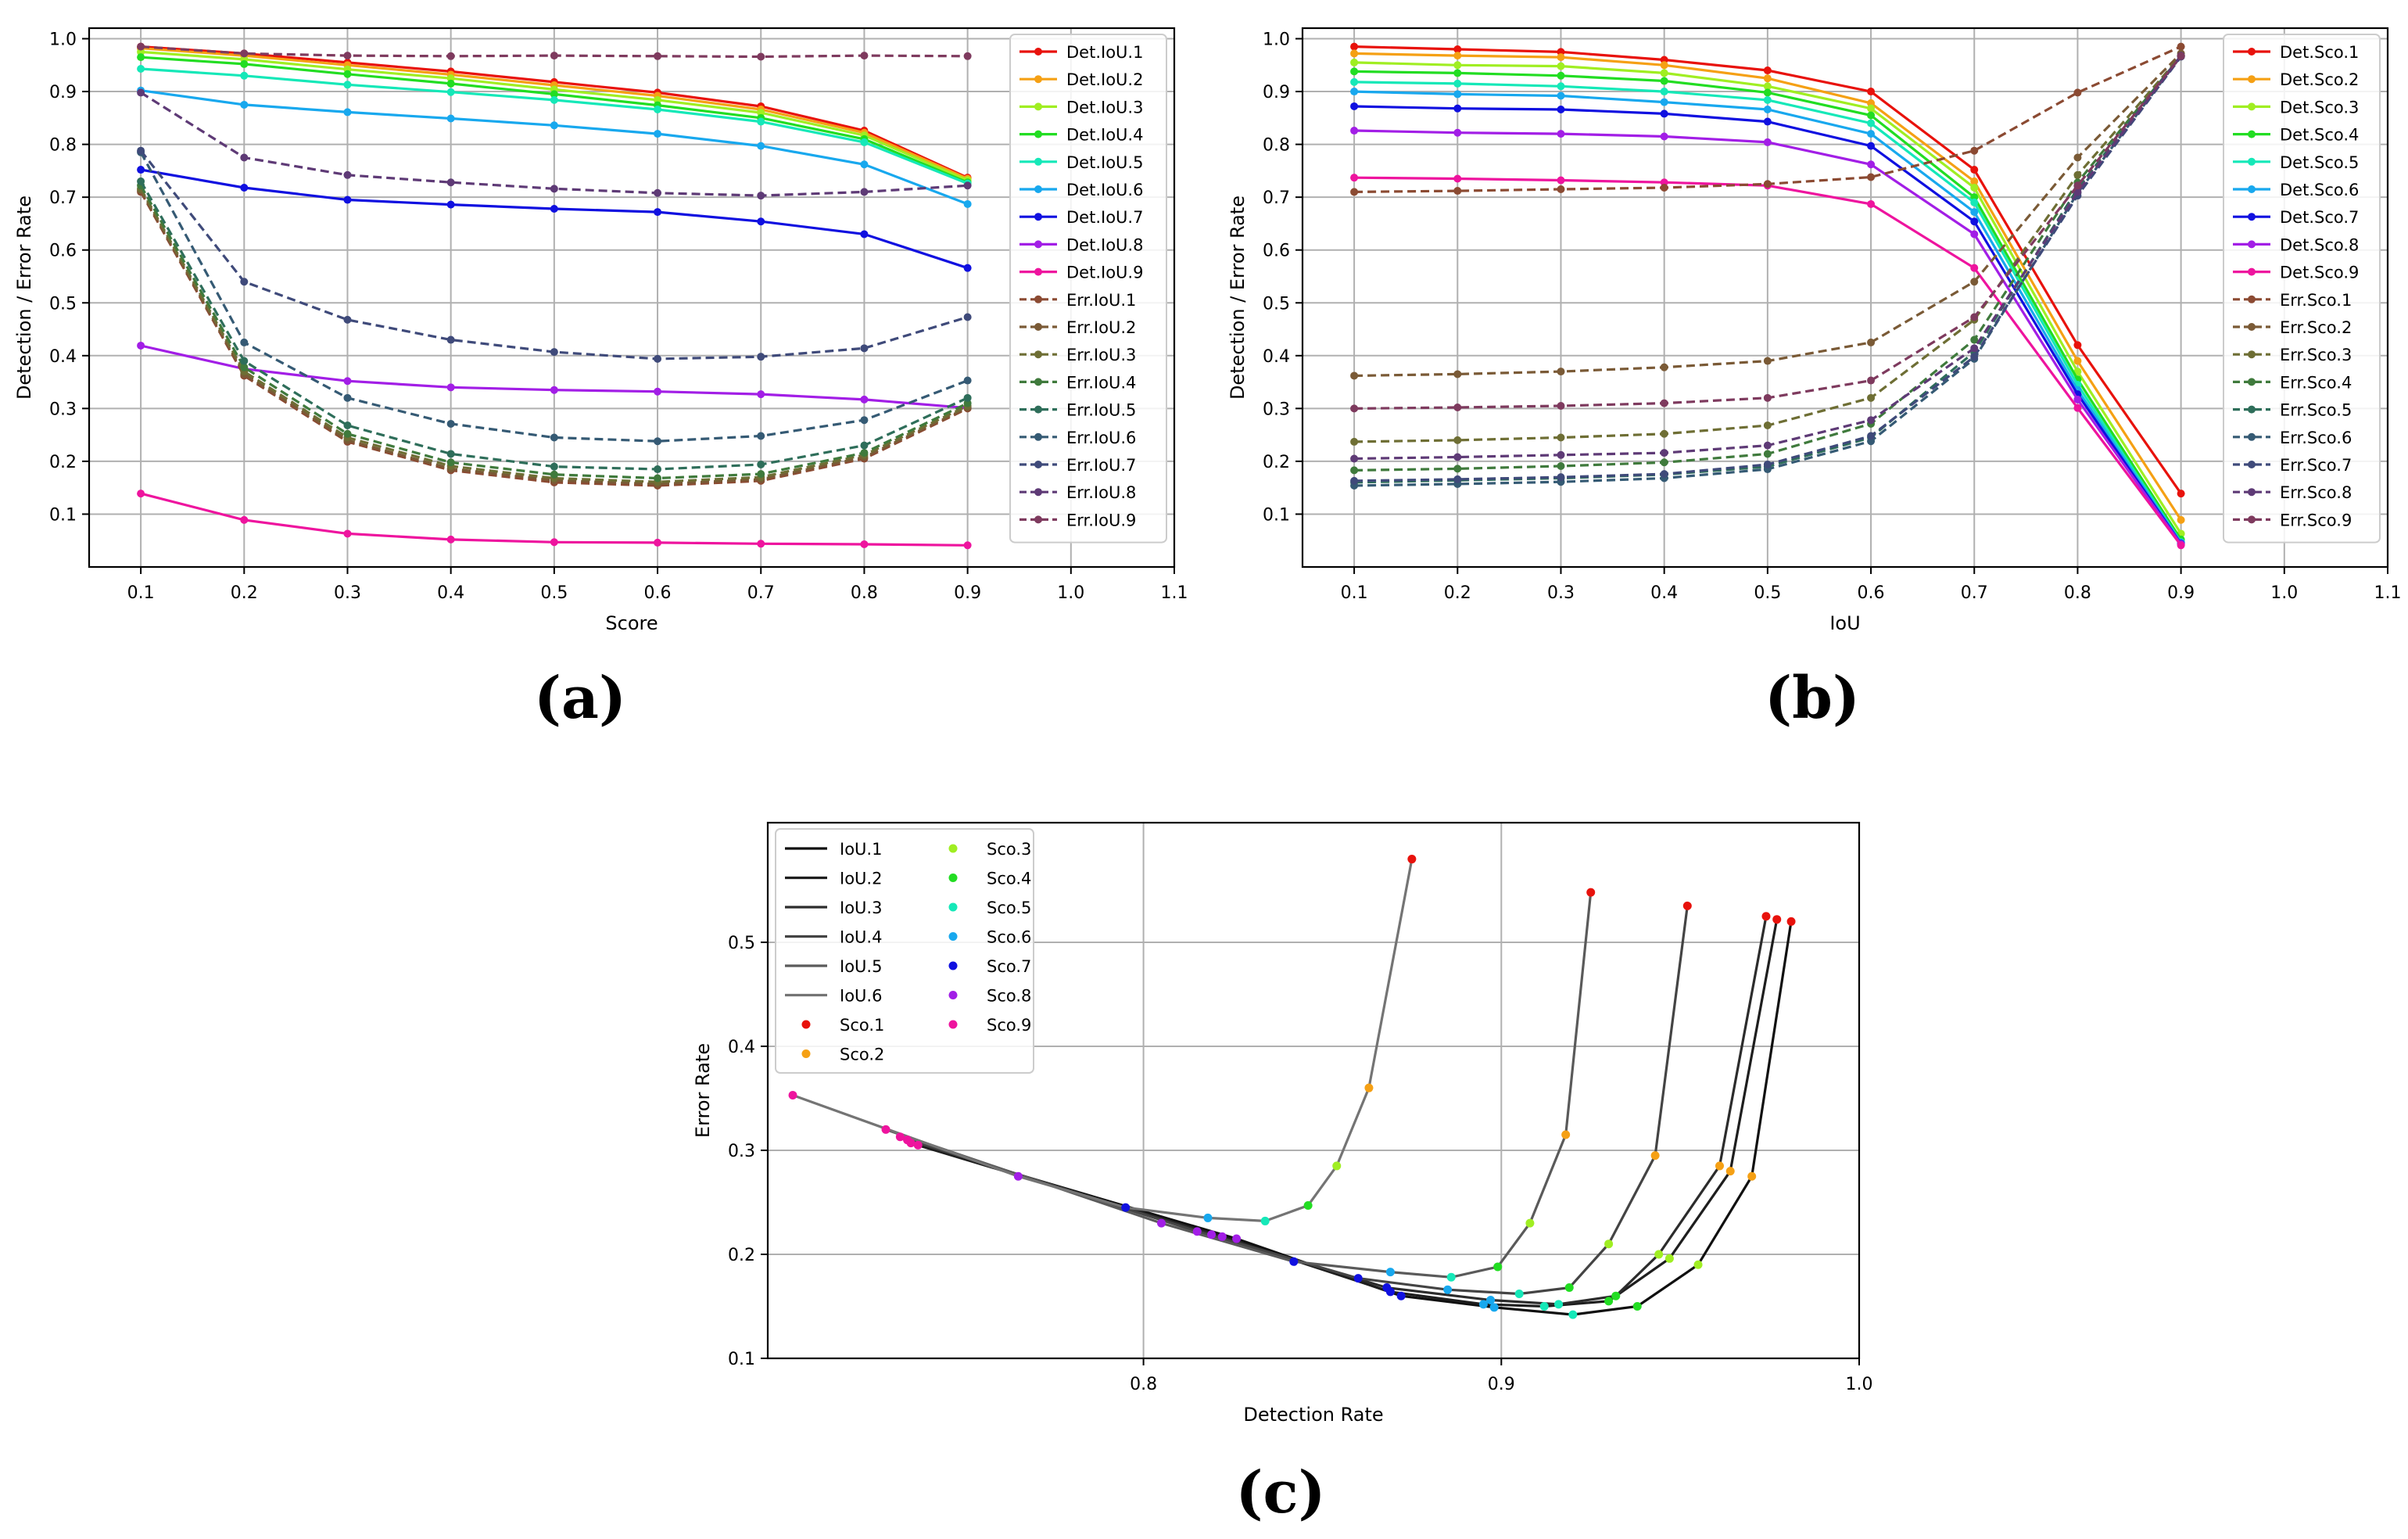  I want to click on legend-entry: Det.Sco.9, so click(2320, 273).